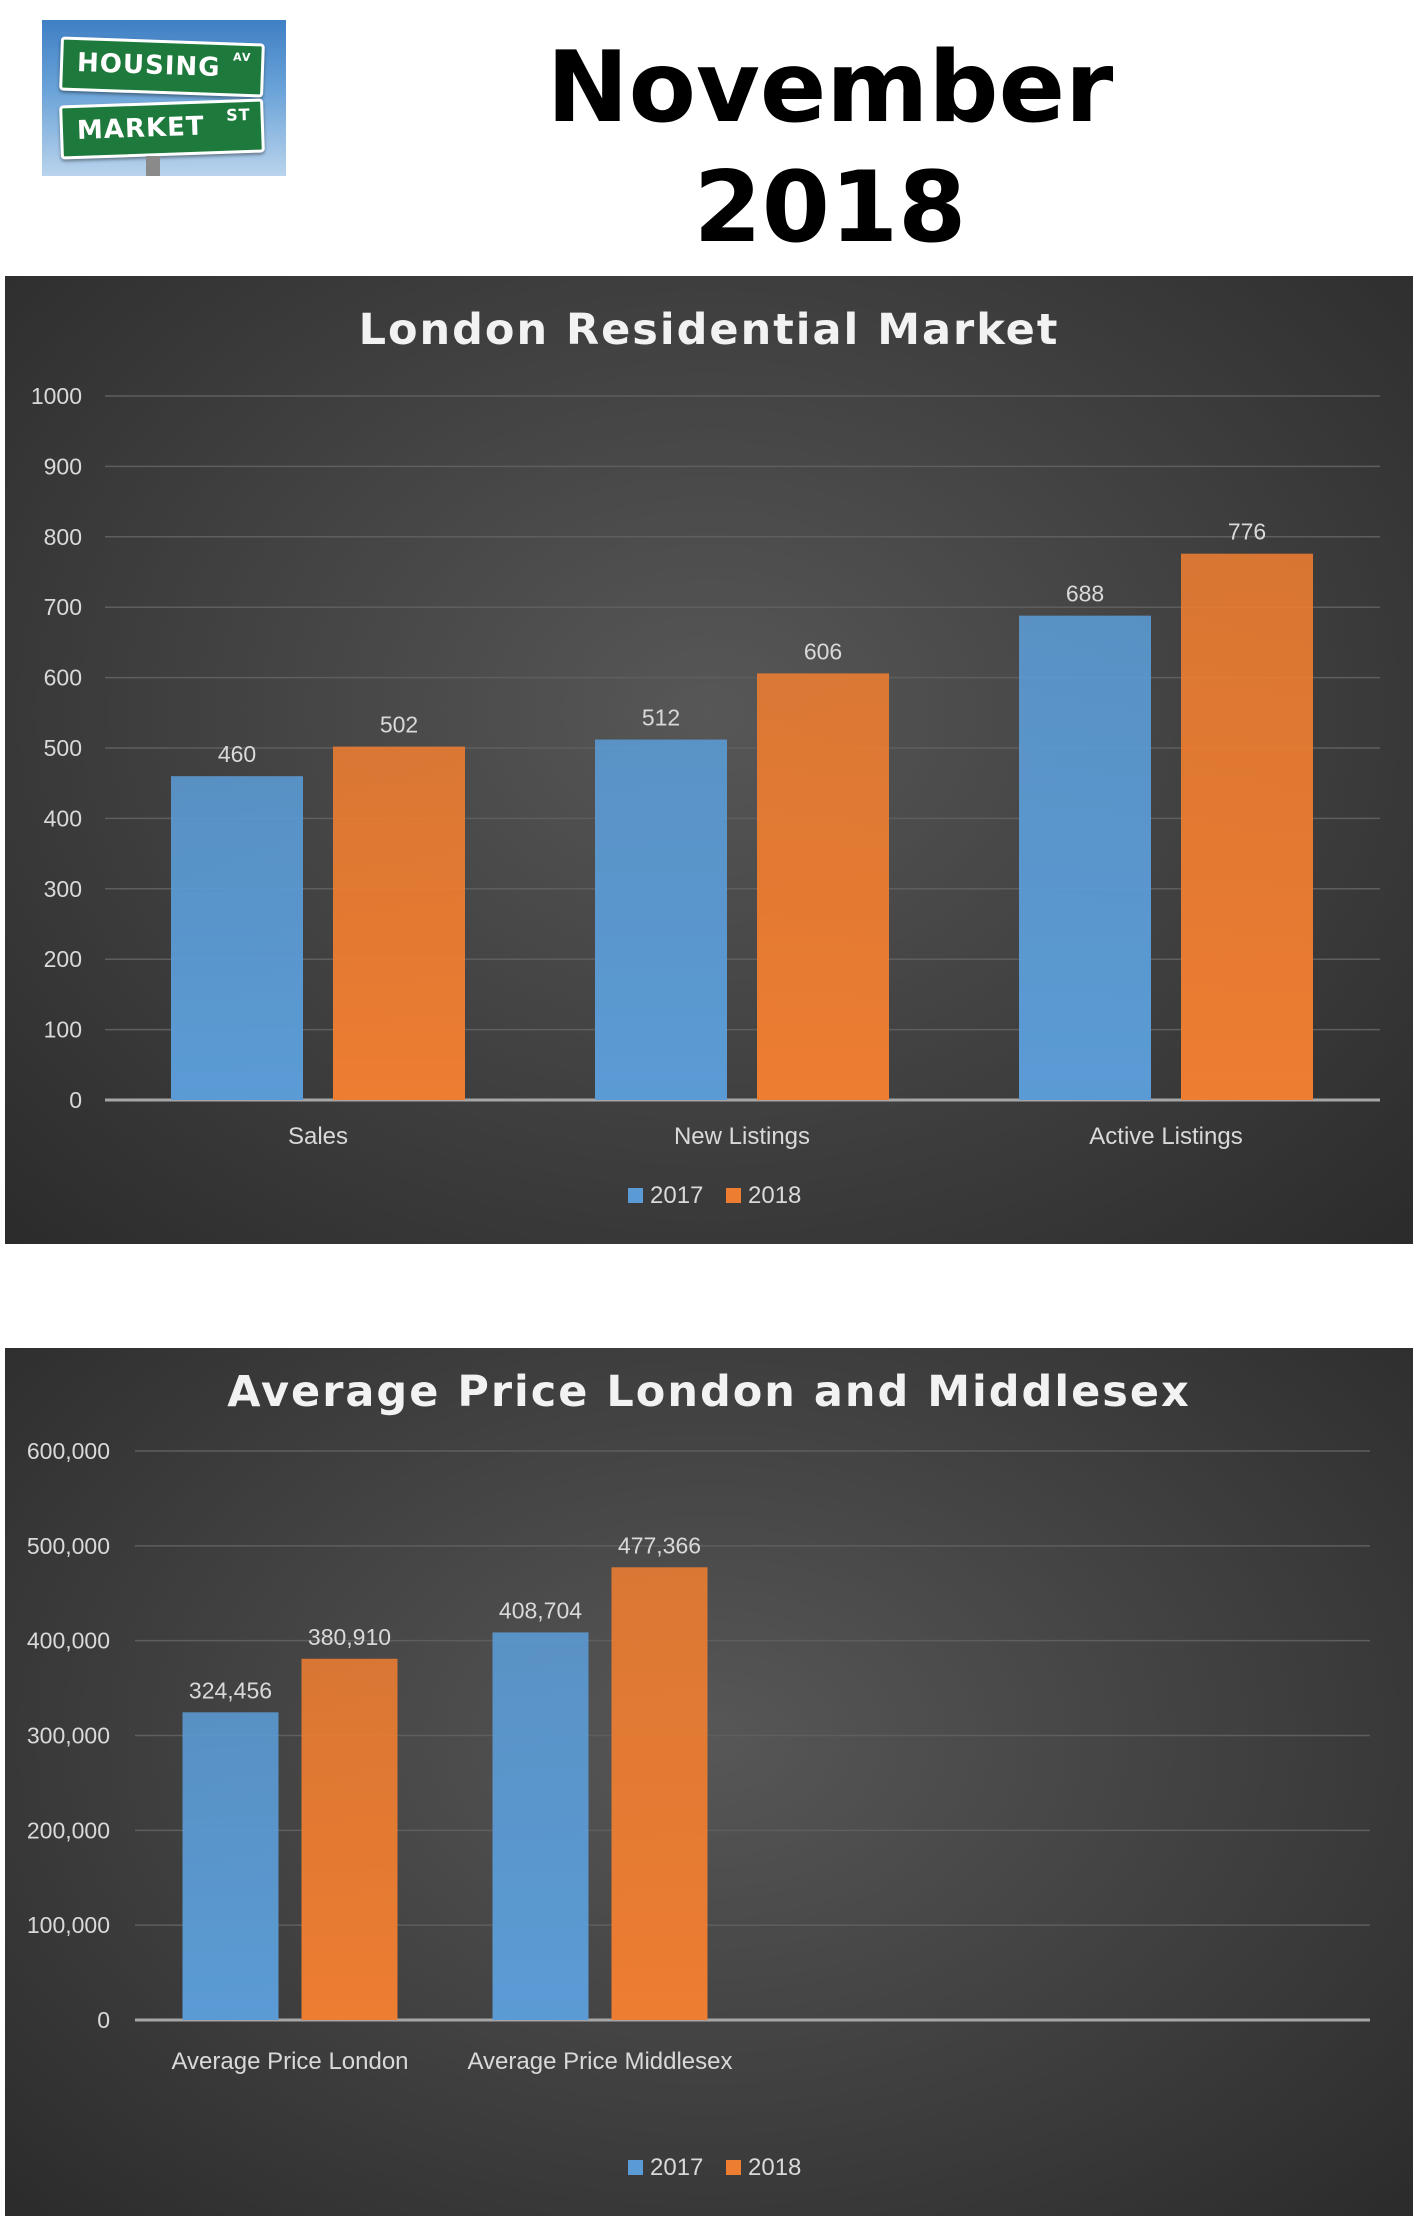  Describe the element at coordinates (63, 959) in the screenshot. I see `chart1-y-tick-label: 200` at that location.